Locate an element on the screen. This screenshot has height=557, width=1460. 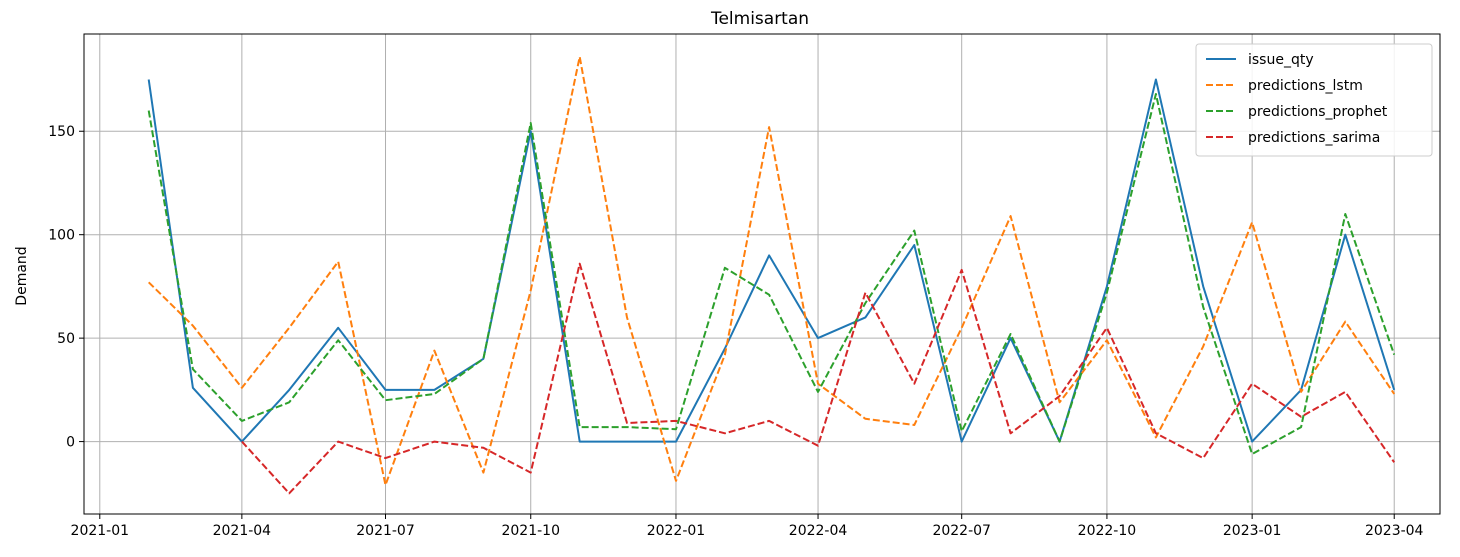
legend-label: issue_qty is located at coordinates (1281, 60).